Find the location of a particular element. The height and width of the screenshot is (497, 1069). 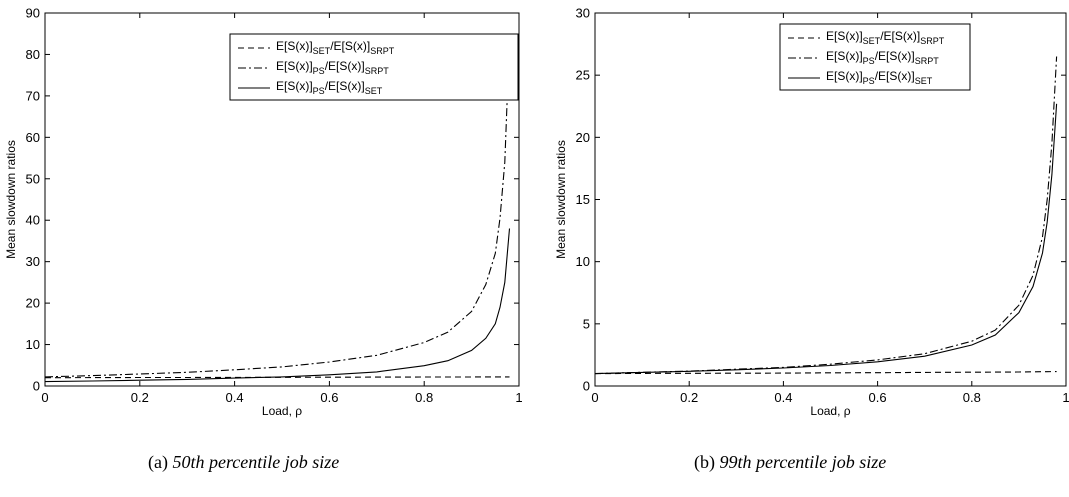

y-tick-label: 25 is located at coordinates (583, 75).